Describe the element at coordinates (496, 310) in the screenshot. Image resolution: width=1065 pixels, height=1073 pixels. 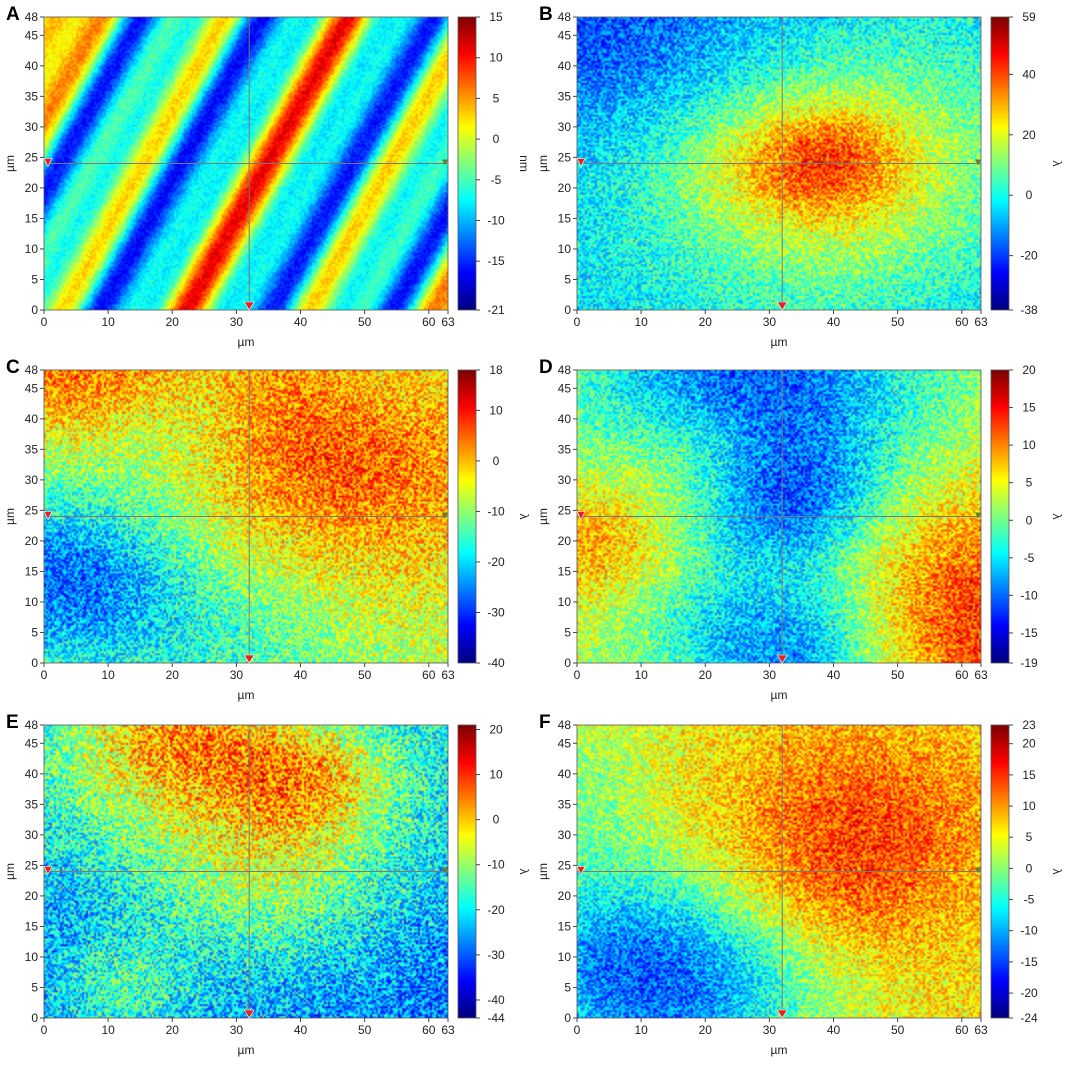
I see `colorbar-tick-label: -21` at that location.